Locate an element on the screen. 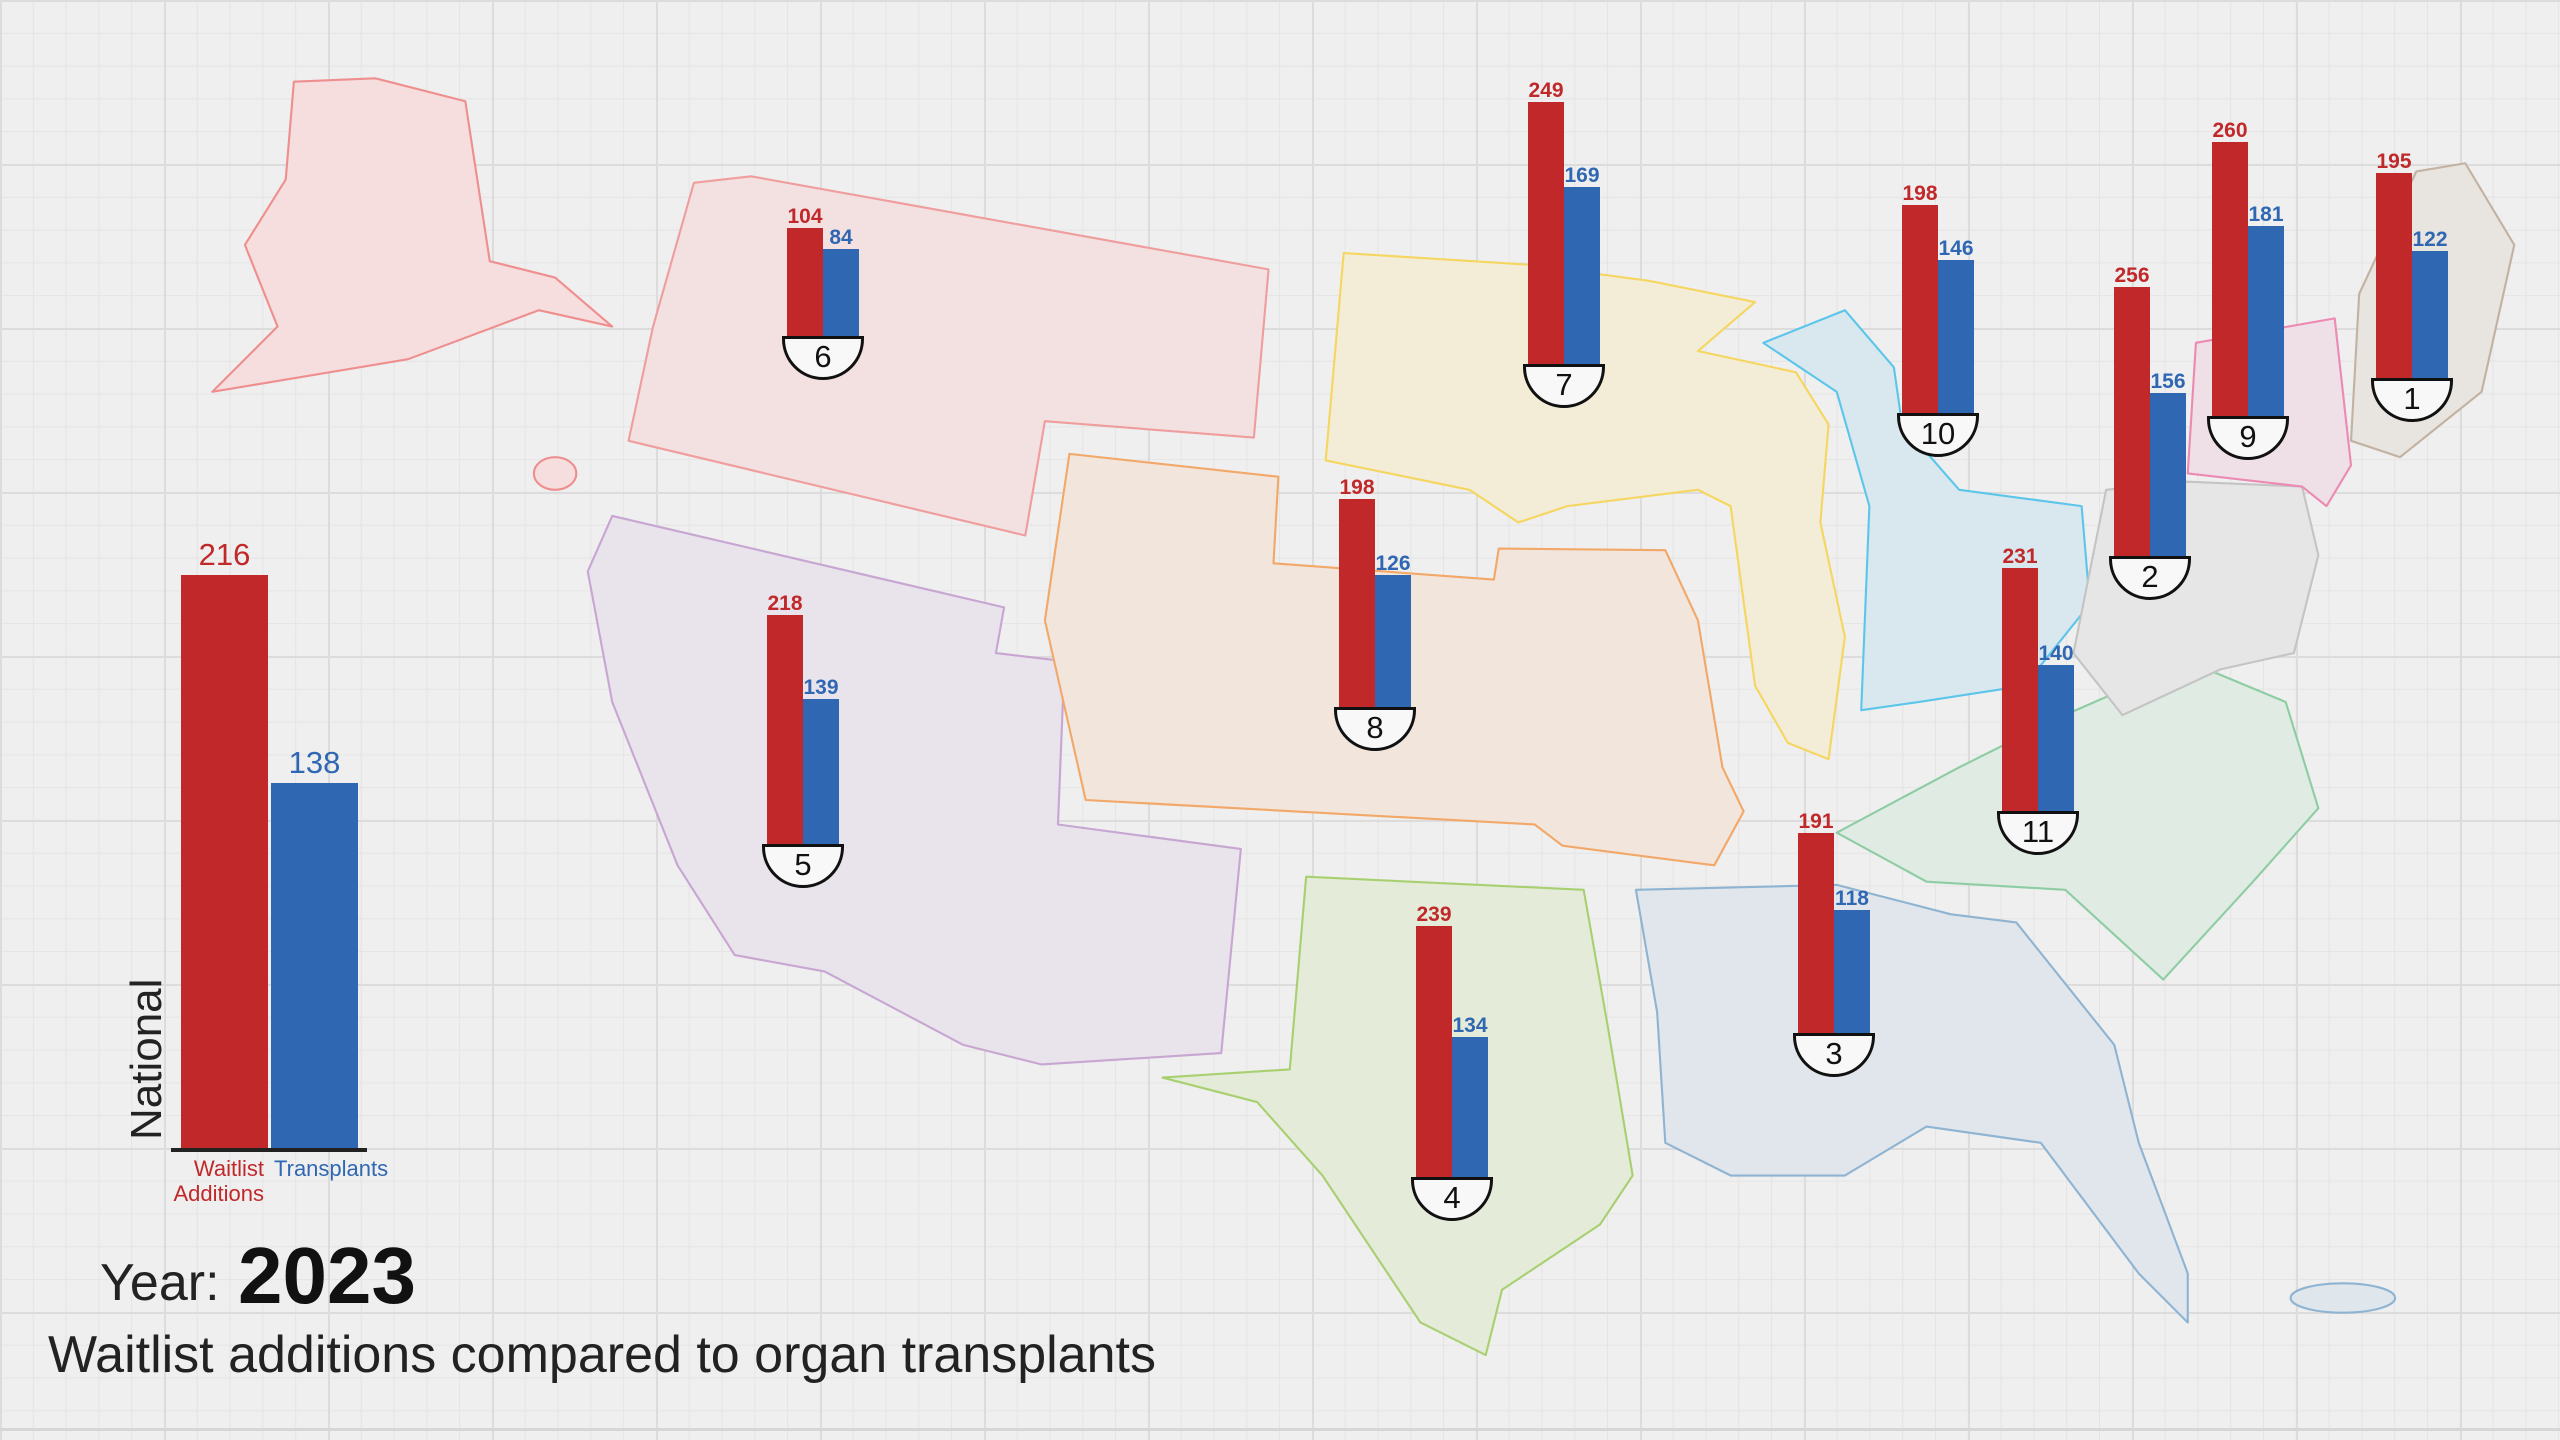 Image resolution: width=2560 pixels, height=1440 pixels. year-label: Year: is located at coordinates (160, 1283).